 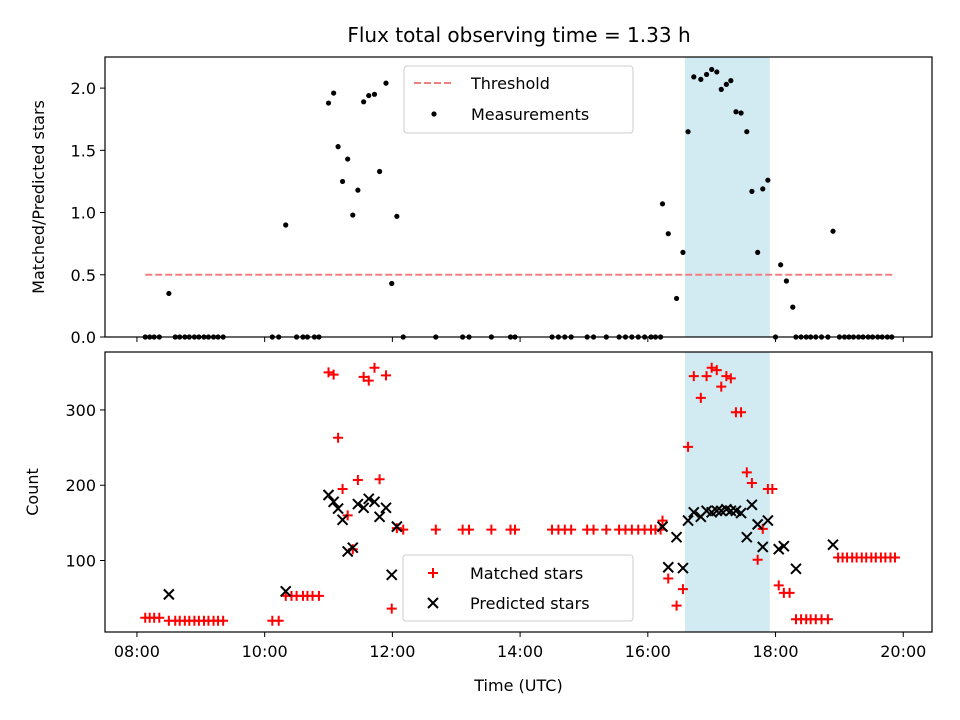 I want to click on legend-label-threshold: Threshold, so click(x=510, y=83).